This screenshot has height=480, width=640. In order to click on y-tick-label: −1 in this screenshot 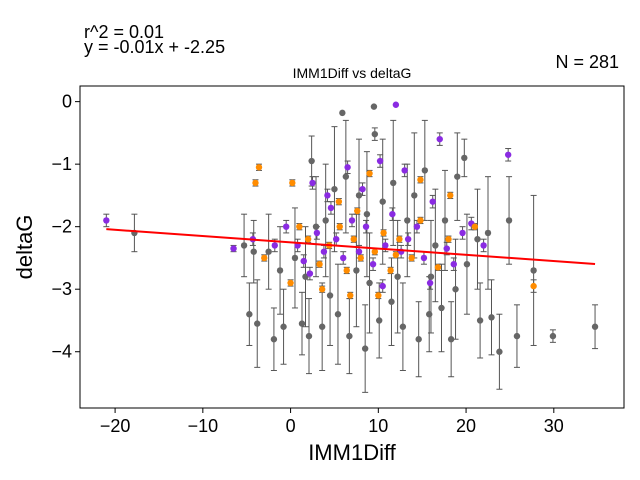, I will do `click(61, 164)`.